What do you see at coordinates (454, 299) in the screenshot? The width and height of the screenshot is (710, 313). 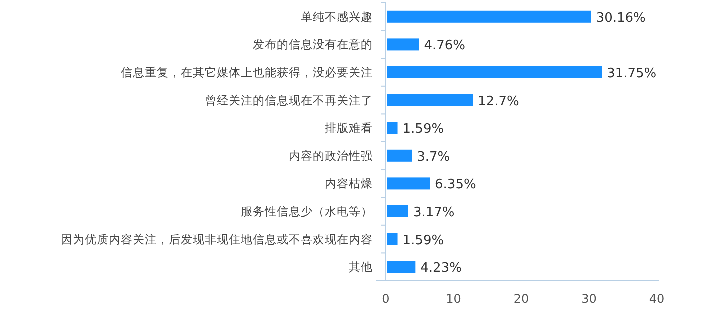 I see `x-tick-label: 10` at bounding box center [454, 299].